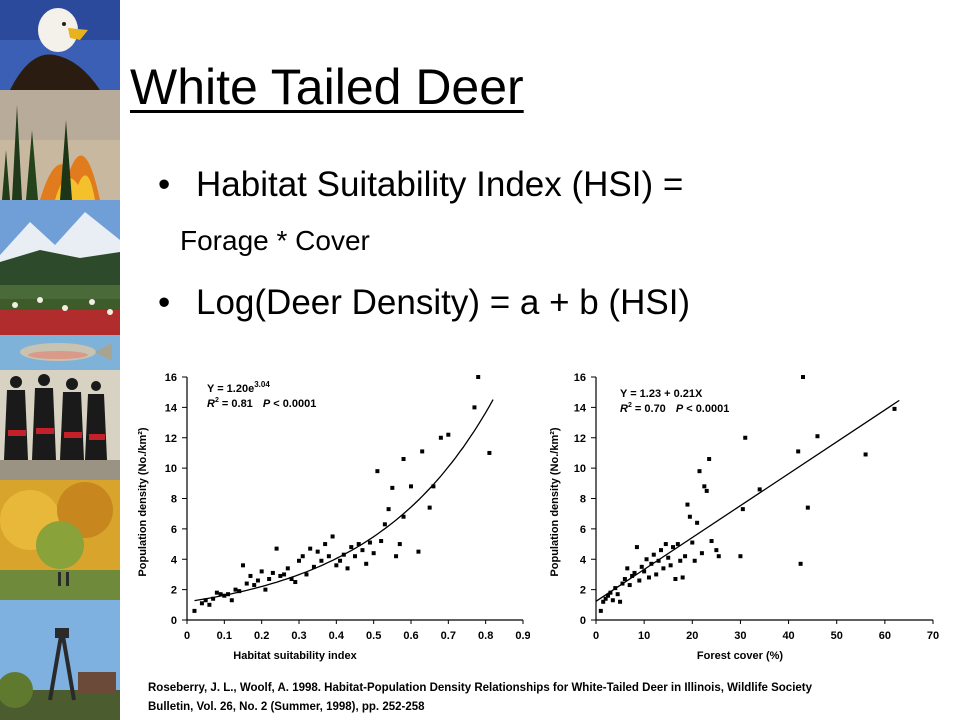 This screenshot has width=960, height=720. I want to click on chart-hsi-x-tick-label: 0.3, so click(298, 636).